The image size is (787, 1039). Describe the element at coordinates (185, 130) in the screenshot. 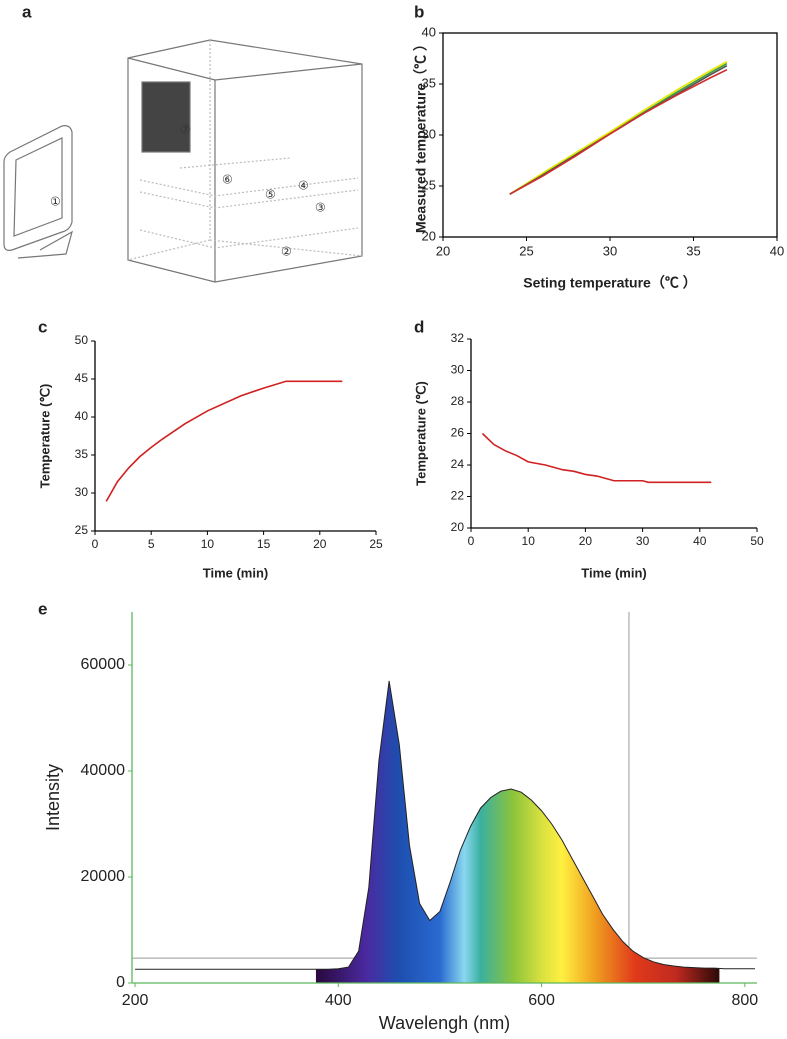

I see `part-label: ⑦` at that location.